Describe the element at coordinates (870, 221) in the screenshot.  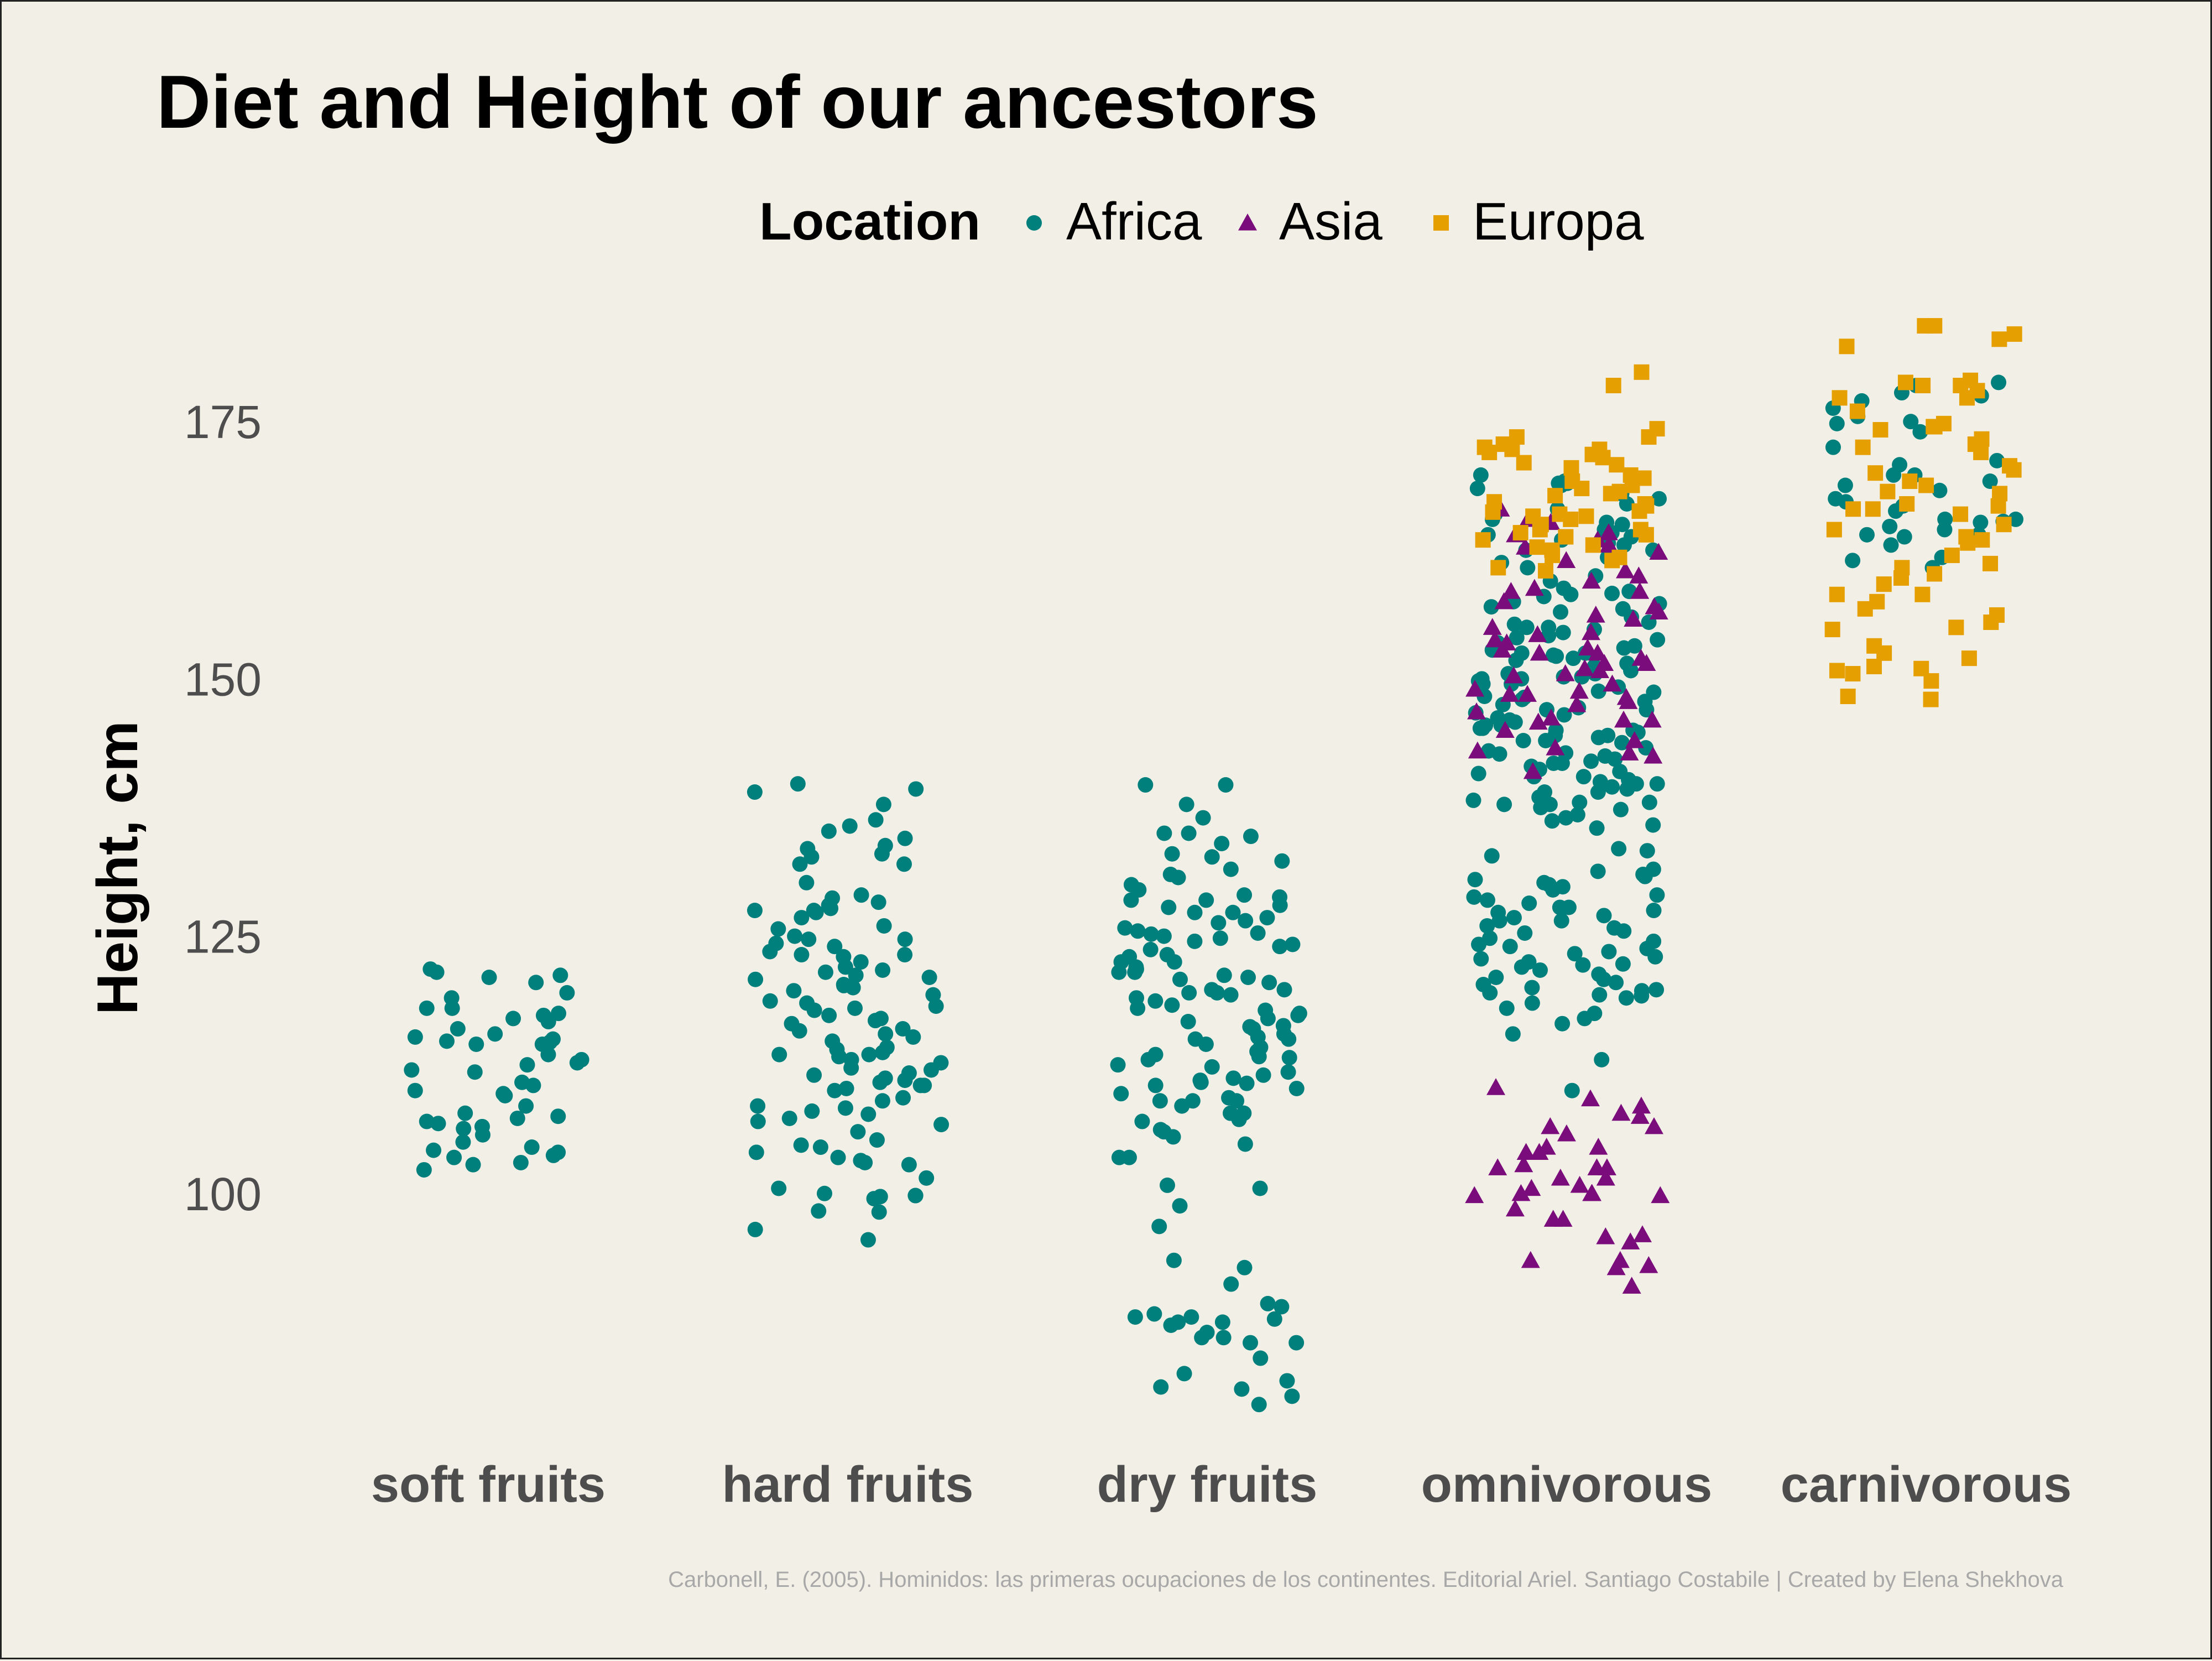
I see `legend-title: Location` at that location.